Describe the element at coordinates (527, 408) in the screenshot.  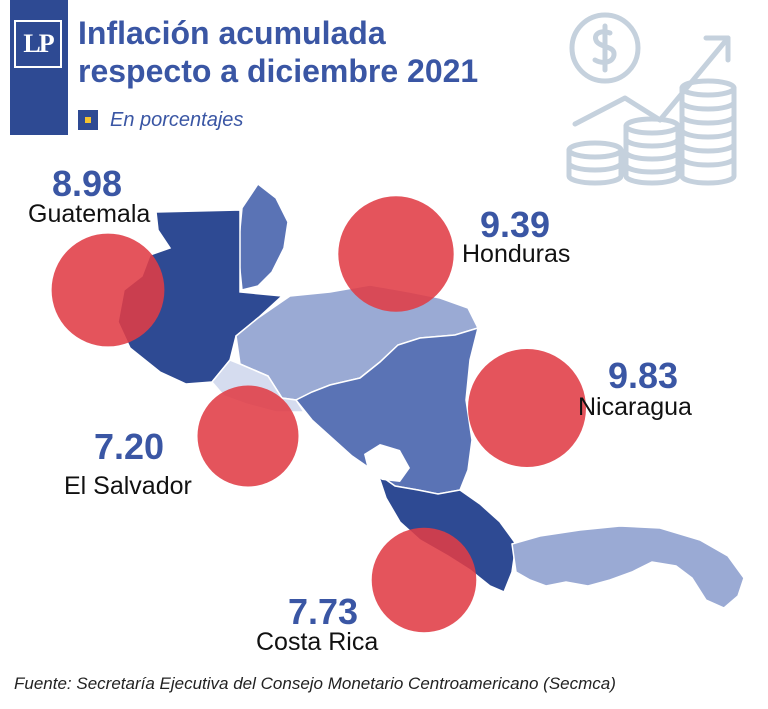
I see `bubble-nicaragua` at that location.